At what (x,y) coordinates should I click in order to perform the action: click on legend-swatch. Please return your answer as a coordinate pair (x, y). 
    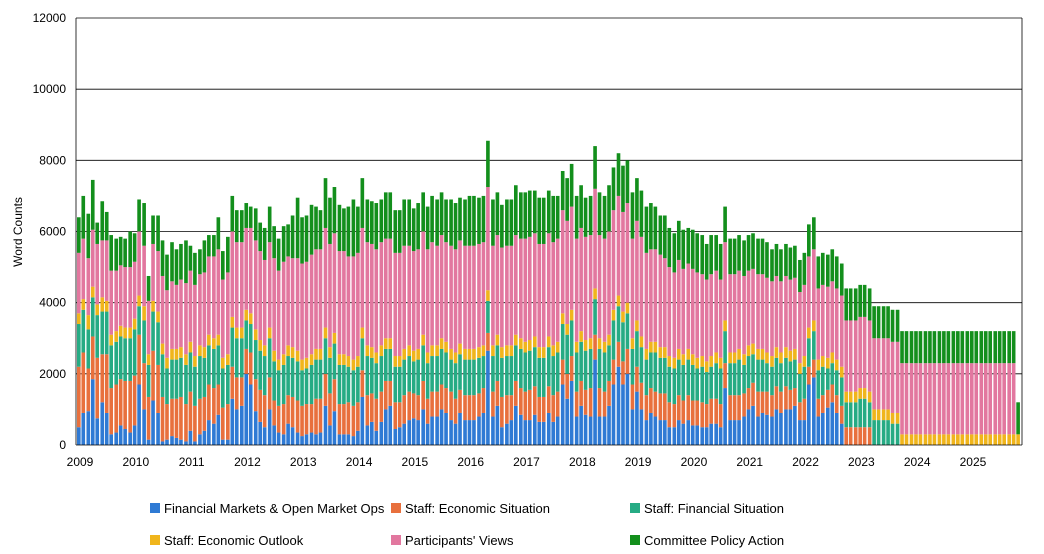
    Looking at the image, I should click on (396, 540).